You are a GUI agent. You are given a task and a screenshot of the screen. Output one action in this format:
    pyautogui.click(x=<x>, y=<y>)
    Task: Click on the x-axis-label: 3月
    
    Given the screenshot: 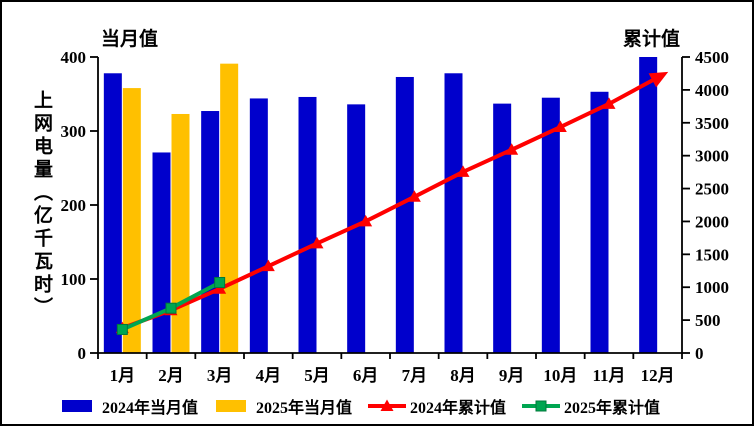 What is the action you would take?
    pyautogui.click(x=220, y=375)
    